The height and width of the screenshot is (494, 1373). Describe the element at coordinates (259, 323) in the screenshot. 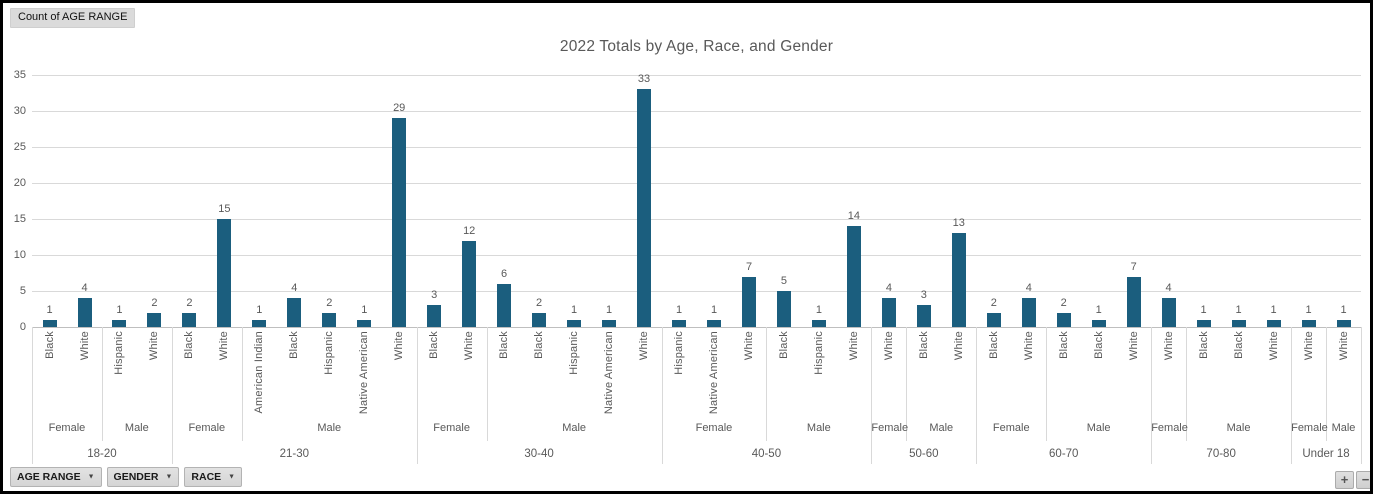

I see `bar-american-indian` at that location.